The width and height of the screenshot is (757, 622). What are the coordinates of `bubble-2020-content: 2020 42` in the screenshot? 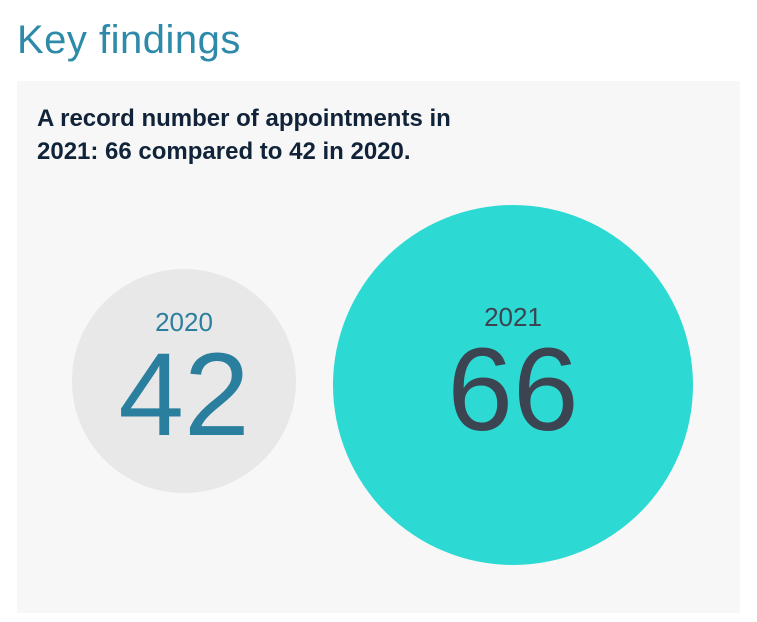 It's located at (184, 383).